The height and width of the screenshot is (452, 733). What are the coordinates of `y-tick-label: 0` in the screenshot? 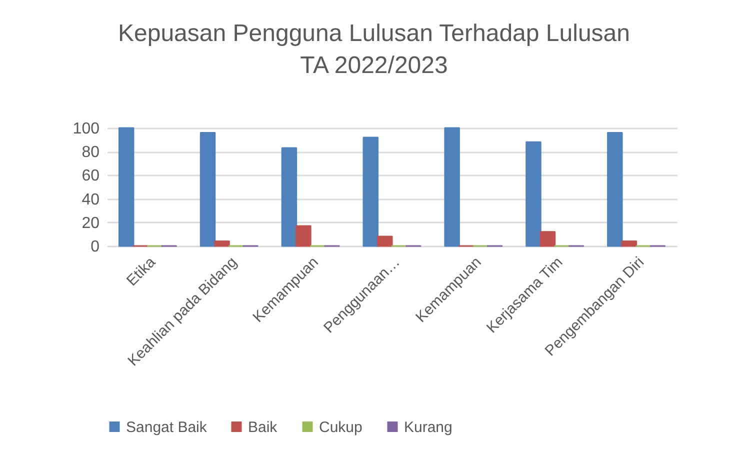 It's located at (95, 247).